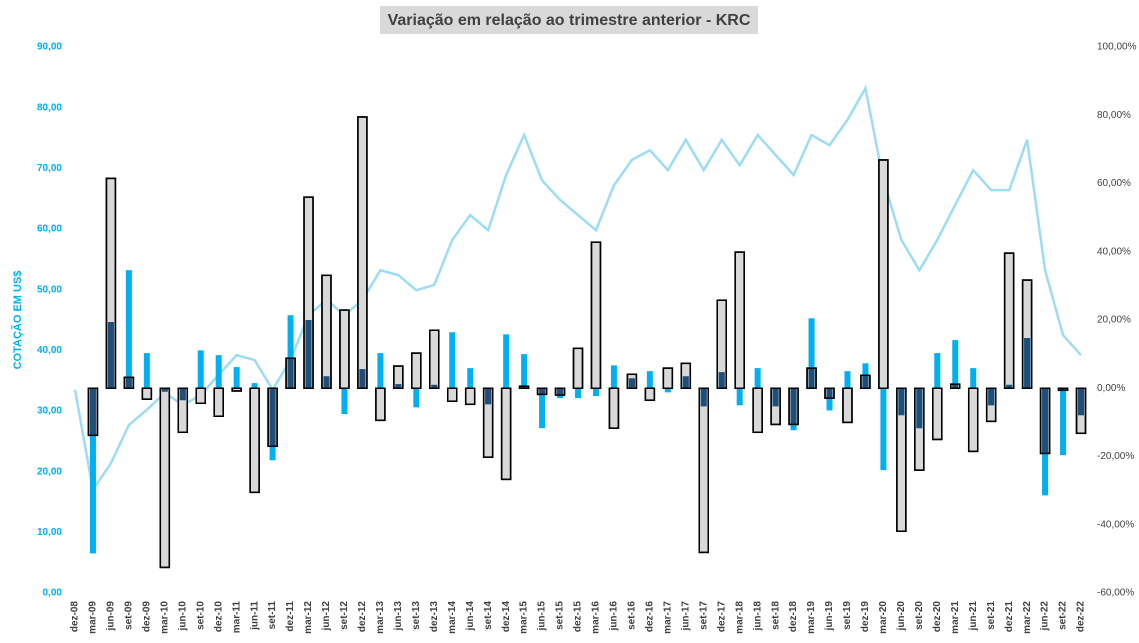 This screenshot has width=1139, height=643. I want to click on x-tick-label: dez-22, so click(1081, 617).